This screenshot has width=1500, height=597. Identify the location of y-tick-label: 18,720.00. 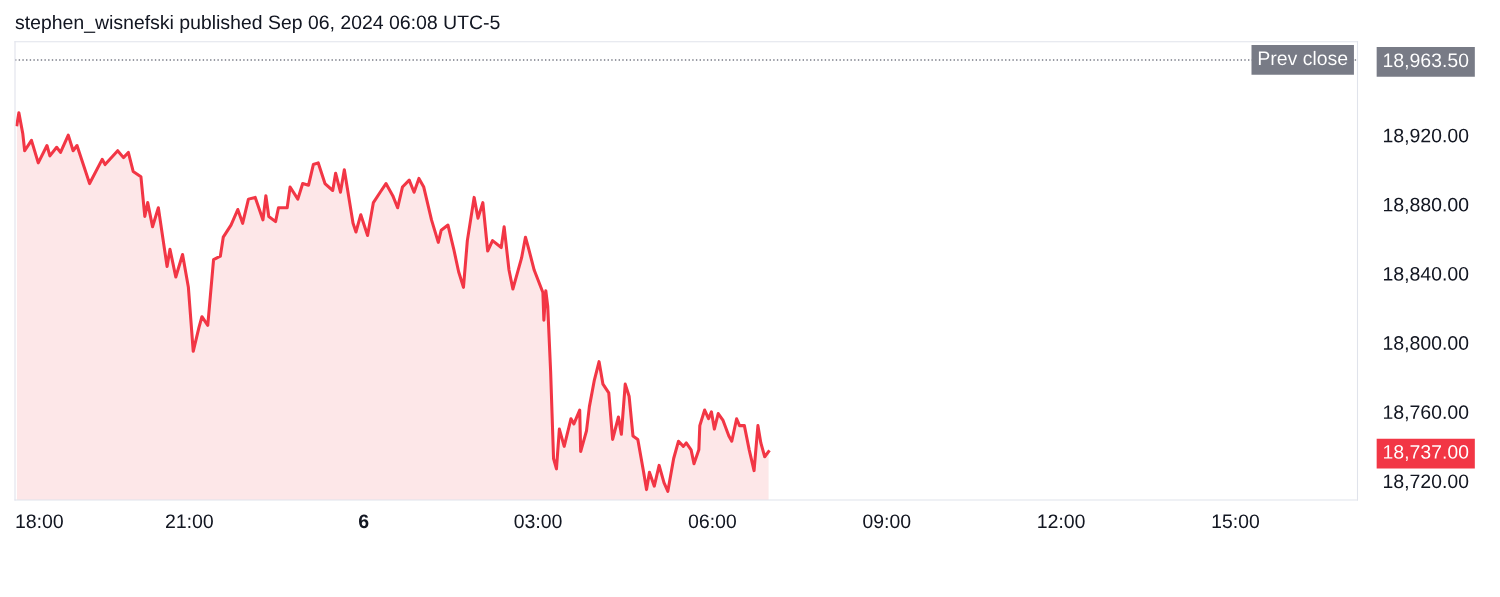
(1426, 482).